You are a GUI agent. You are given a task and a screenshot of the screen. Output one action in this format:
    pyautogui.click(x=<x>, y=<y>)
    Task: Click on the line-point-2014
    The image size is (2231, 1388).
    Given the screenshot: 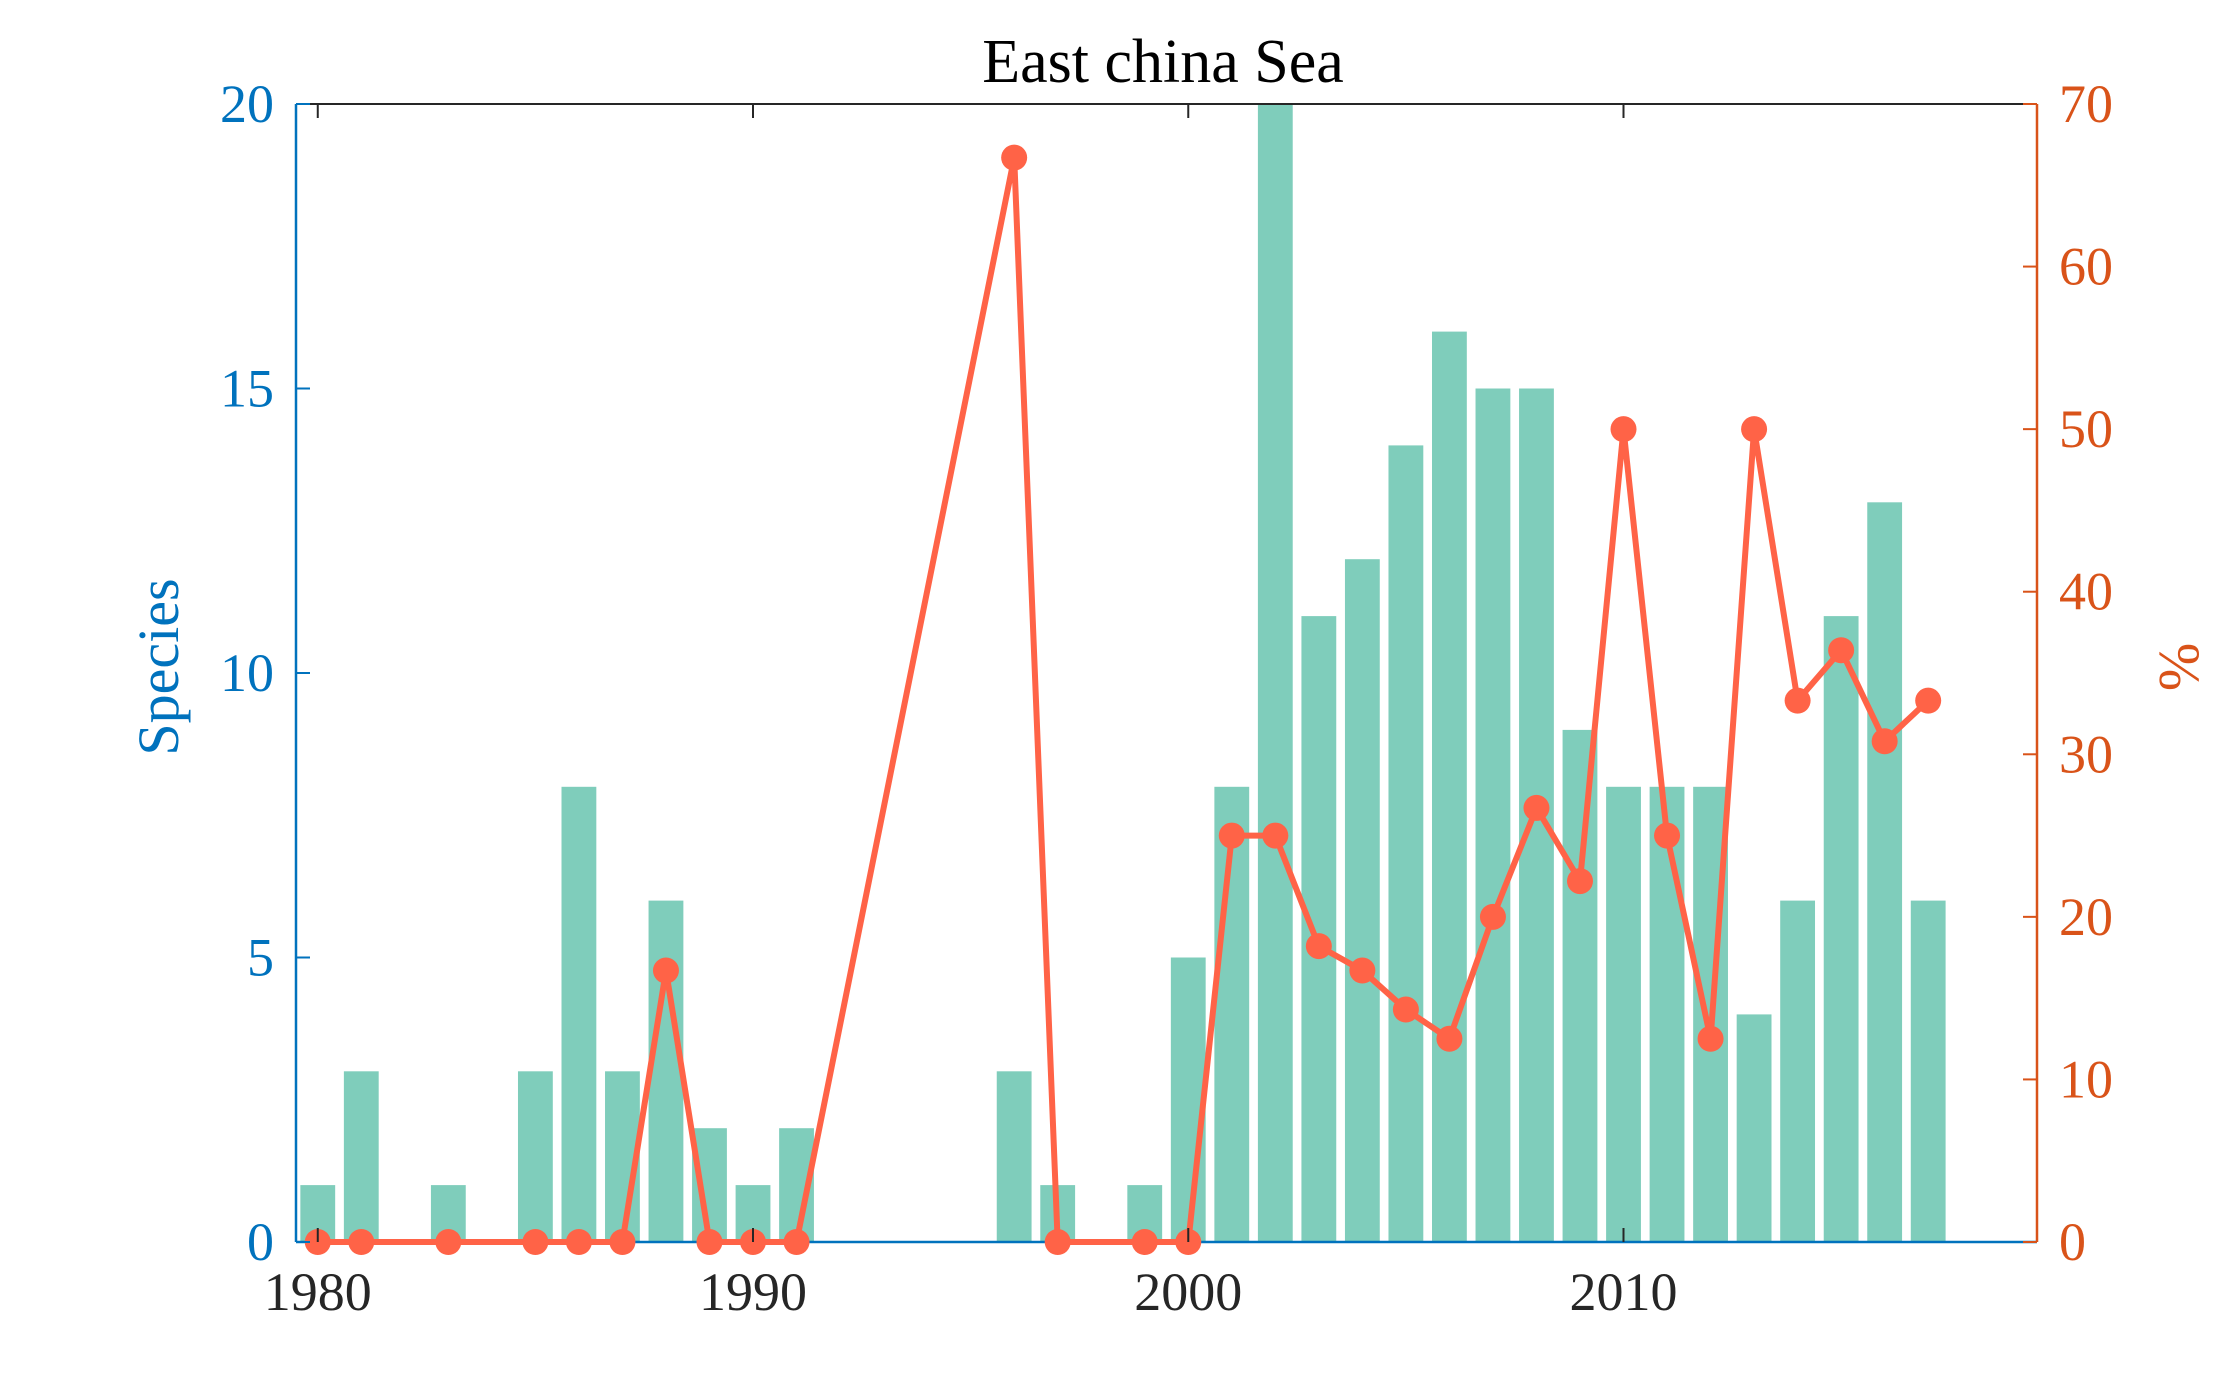 What is the action you would take?
    pyautogui.click(x=1797, y=700)
    